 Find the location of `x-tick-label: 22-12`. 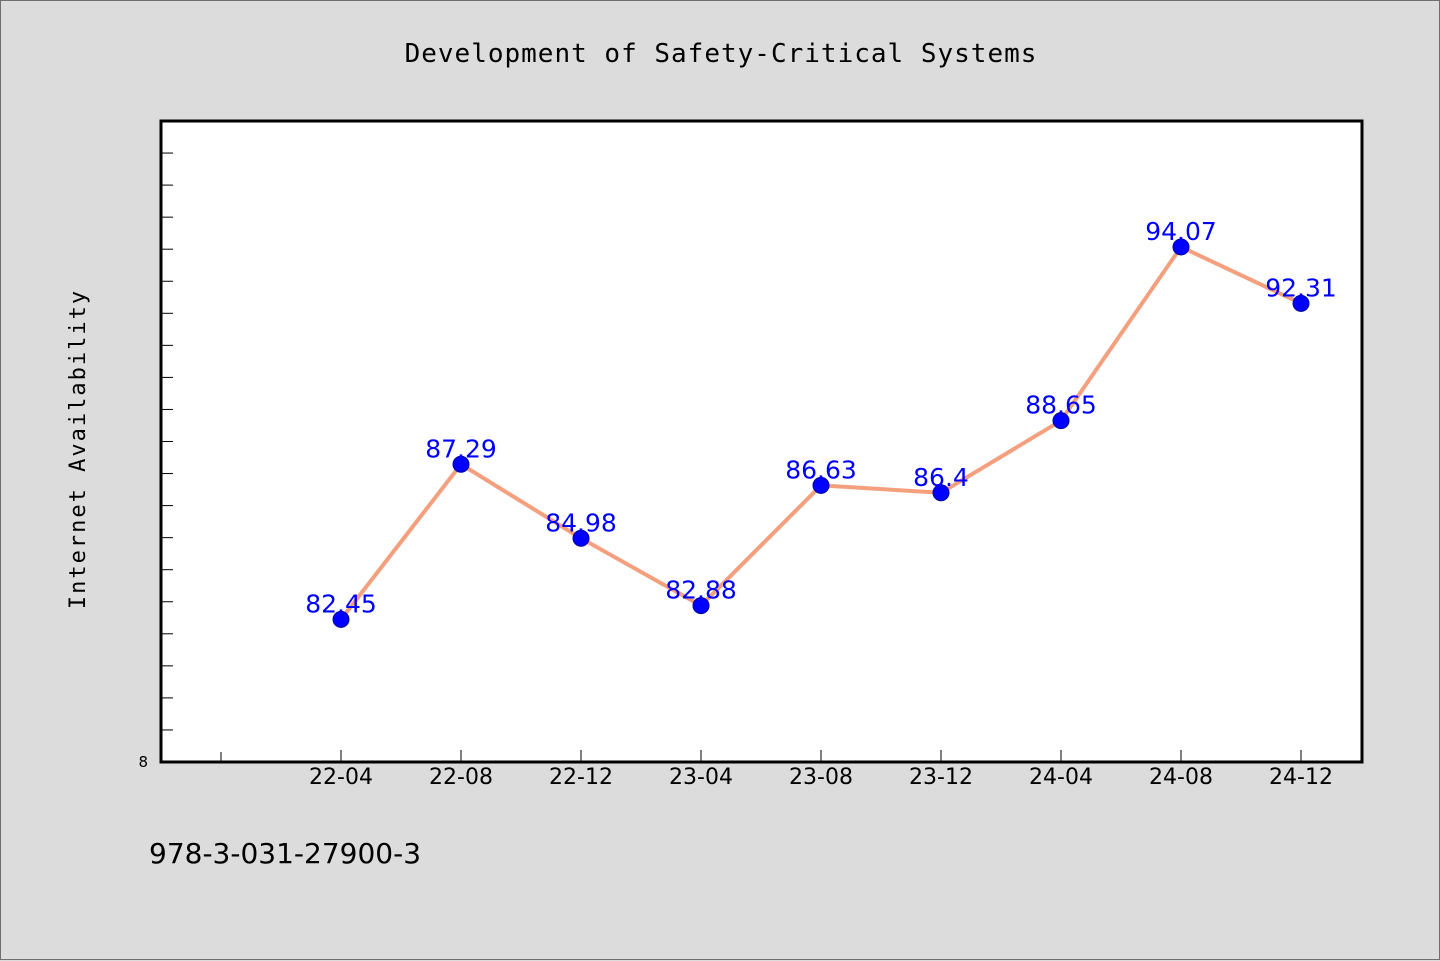

x-tick-label: 22-12 is located at coordinates (581, 777).